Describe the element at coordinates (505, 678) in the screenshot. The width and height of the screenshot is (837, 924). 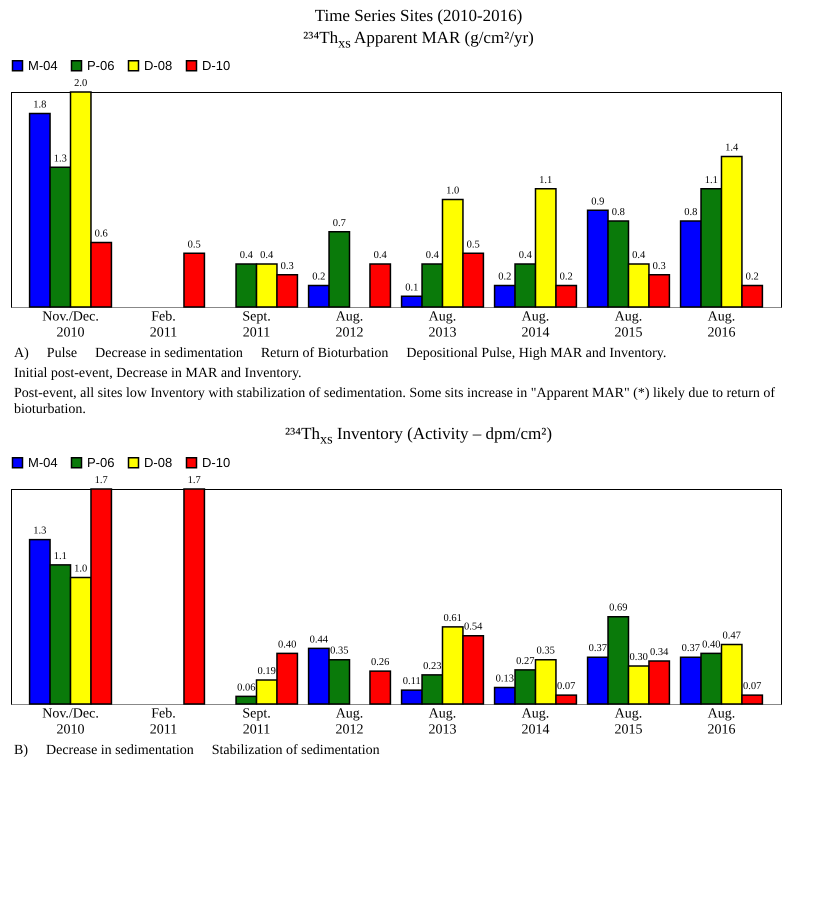
I see `data-label: 0.13` at that location.